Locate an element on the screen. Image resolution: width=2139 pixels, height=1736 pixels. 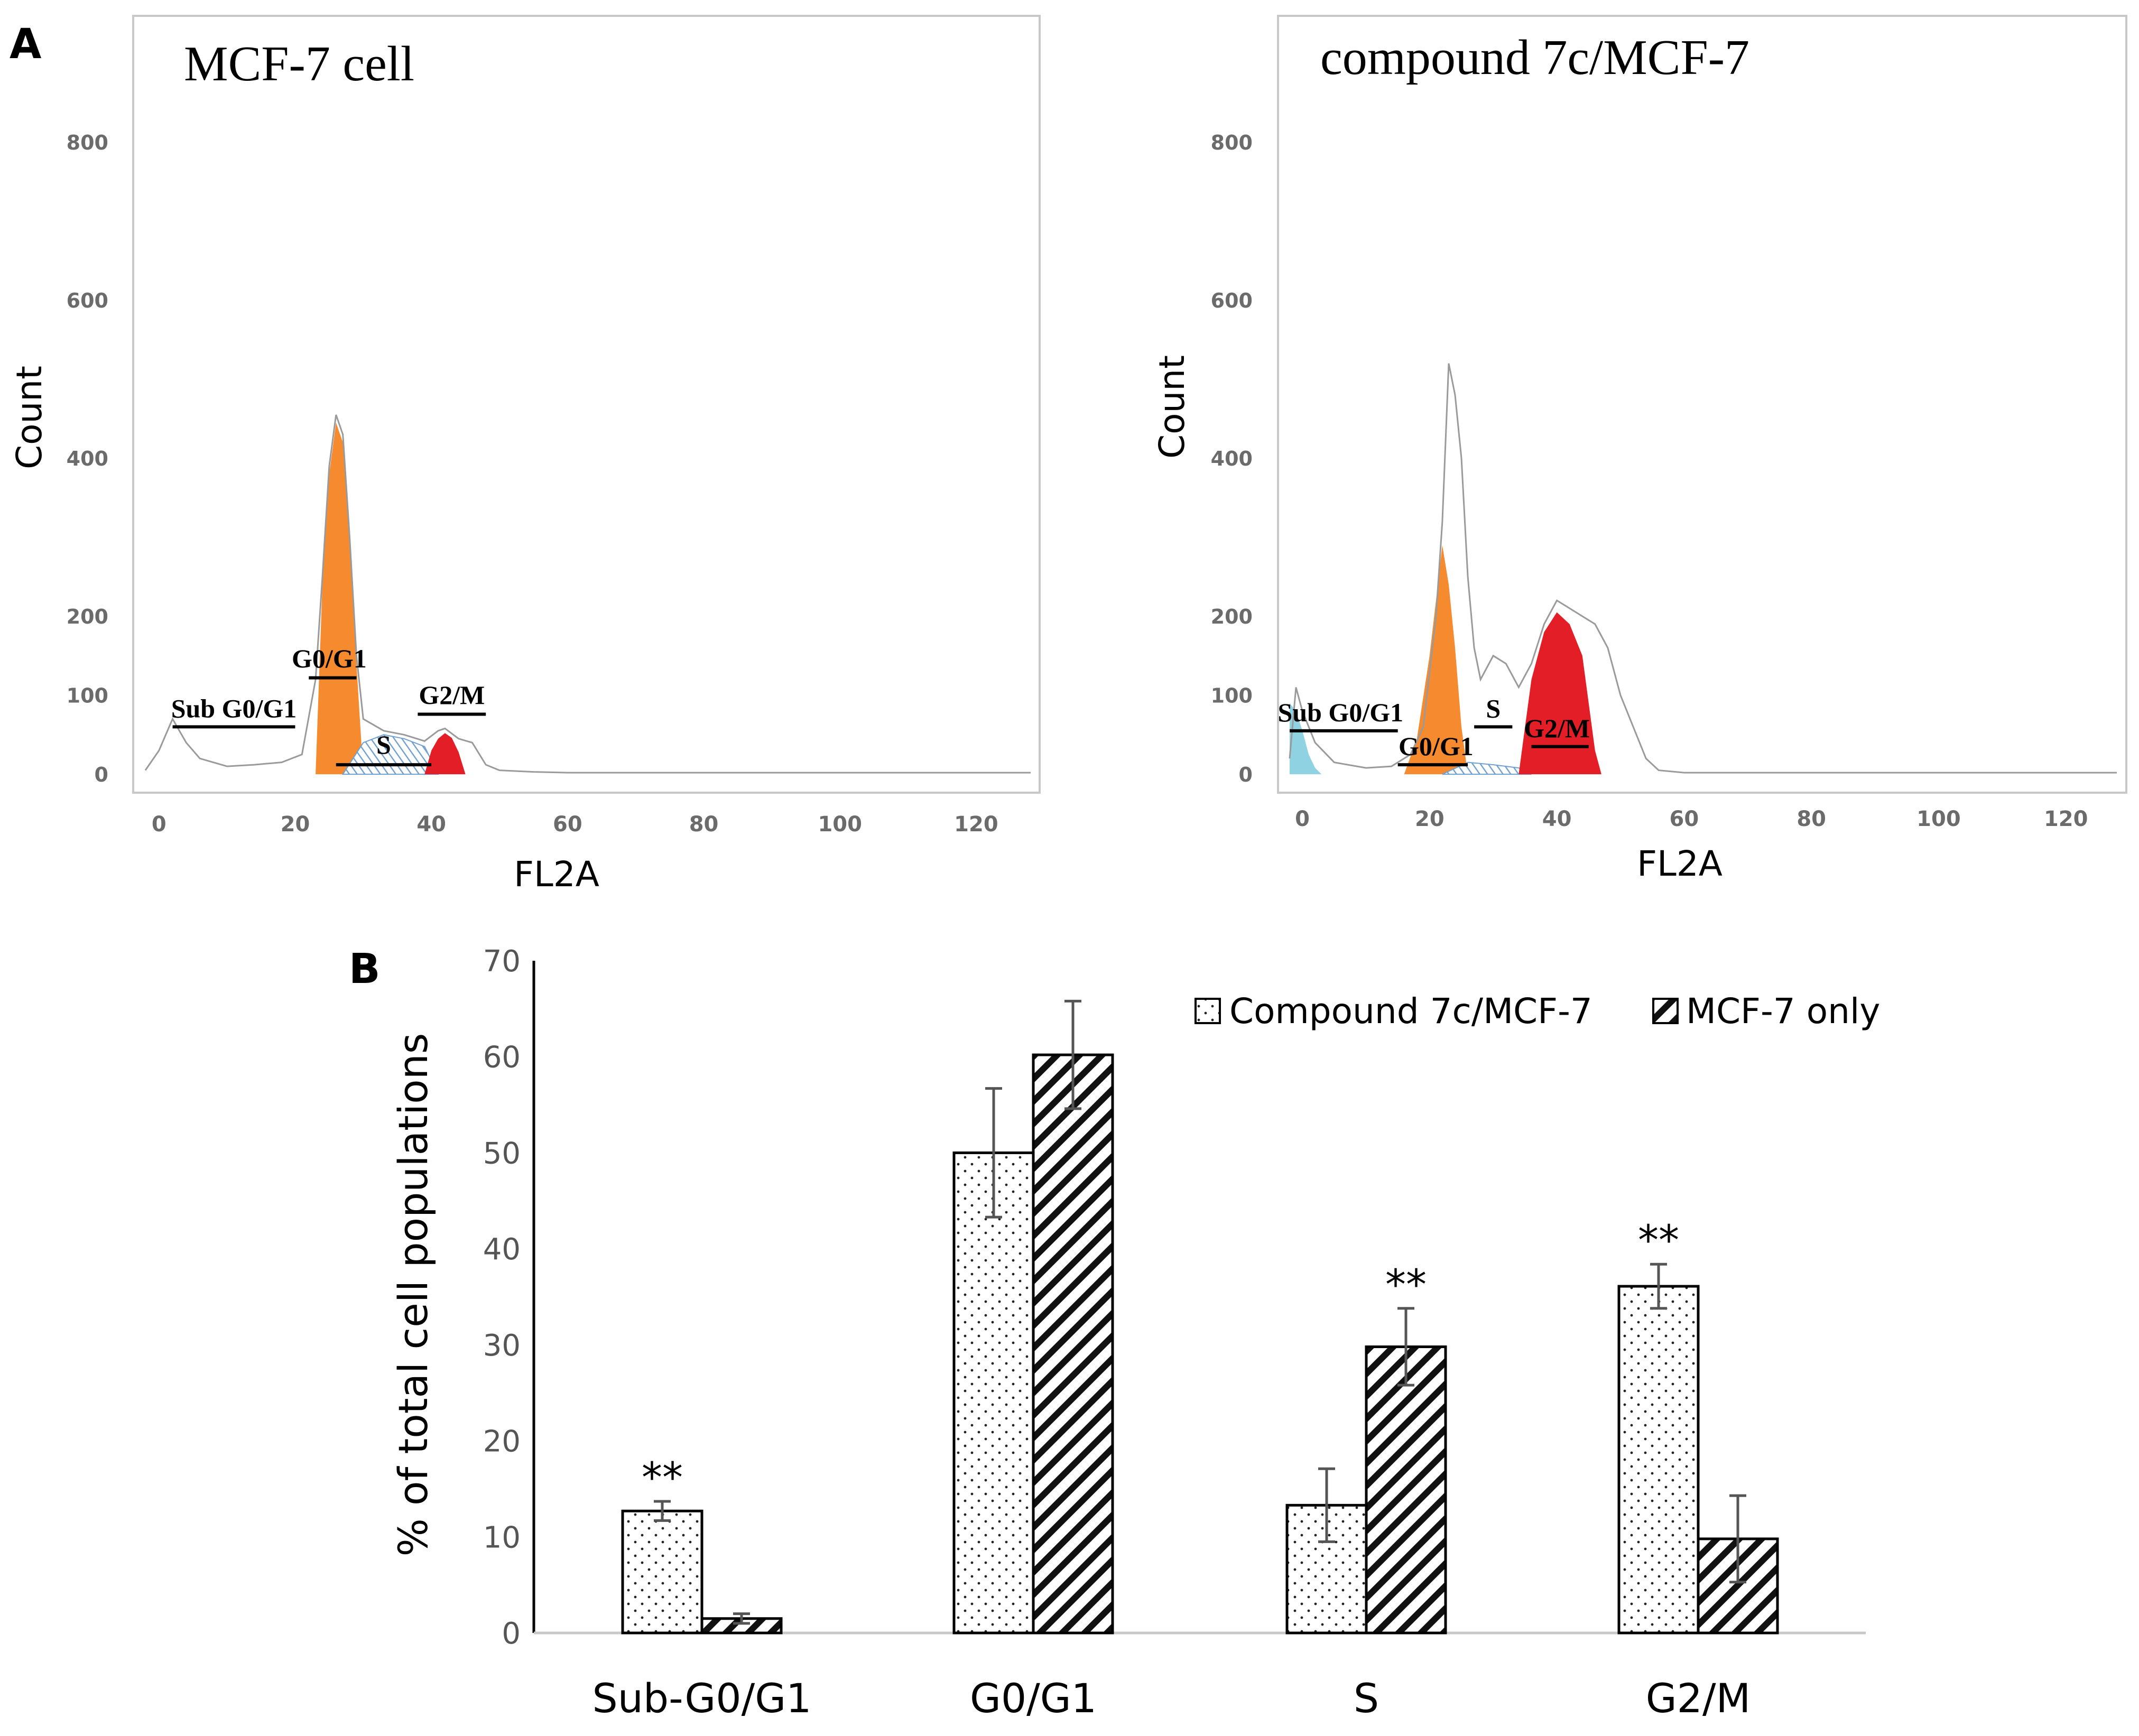
legend: Compound 7c/MCF-7 MCF-7 only is located at coordinates (1537, 1011).